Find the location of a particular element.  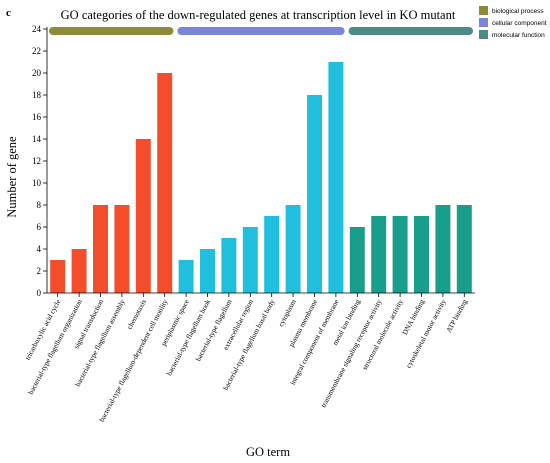

category-header-bars is located at coordinates (261, 31).